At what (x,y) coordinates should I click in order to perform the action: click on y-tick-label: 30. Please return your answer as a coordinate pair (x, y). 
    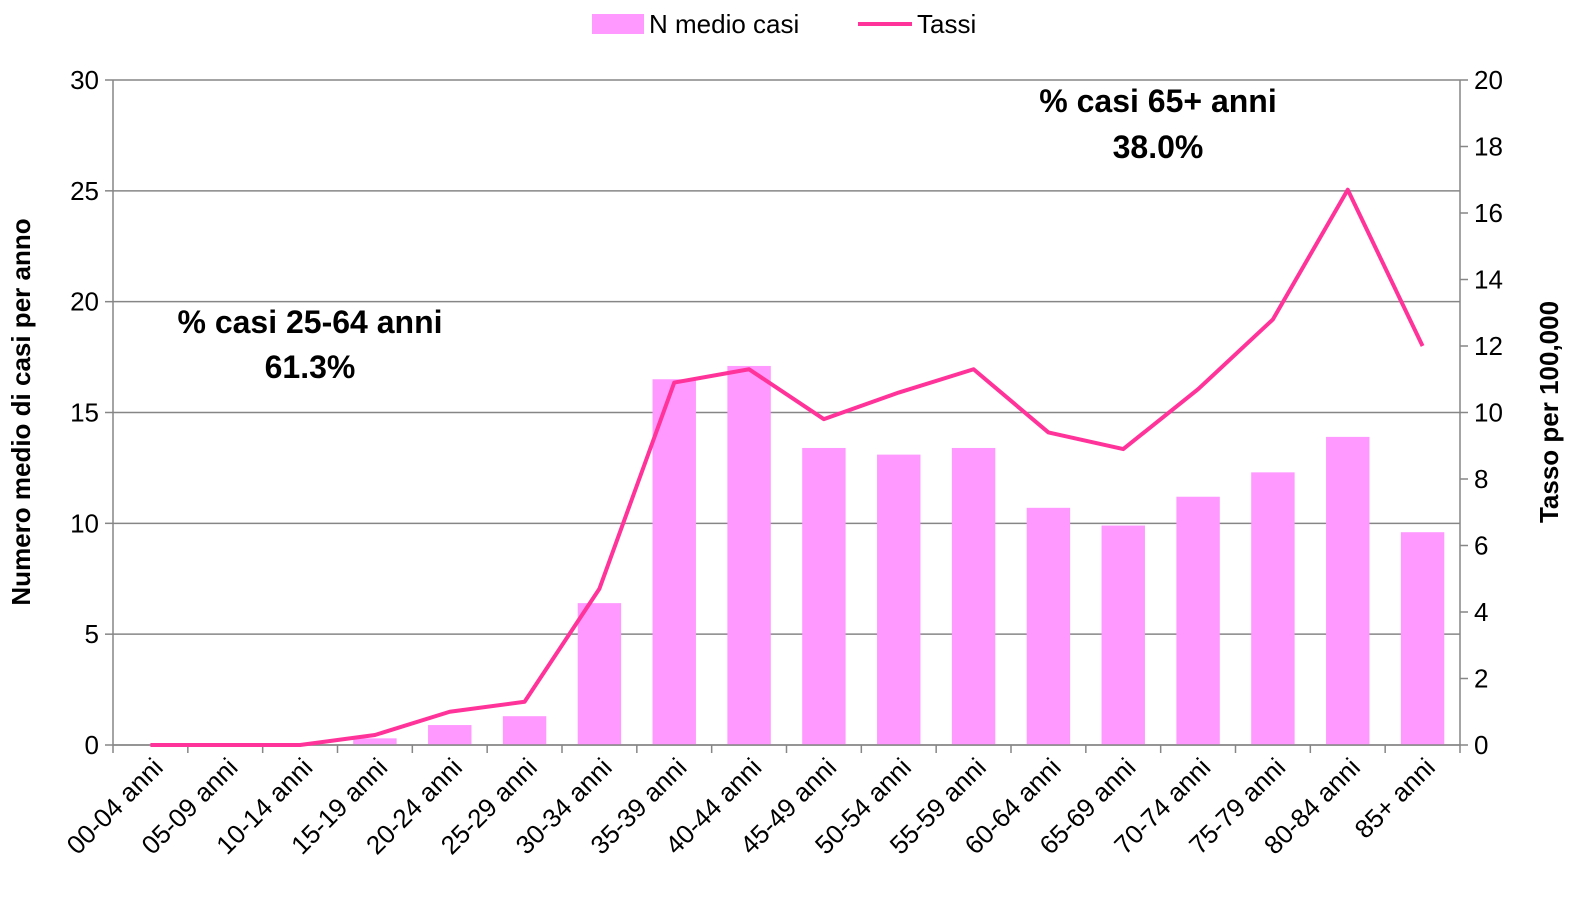
    Looking at the image, I should click on (84, 80).